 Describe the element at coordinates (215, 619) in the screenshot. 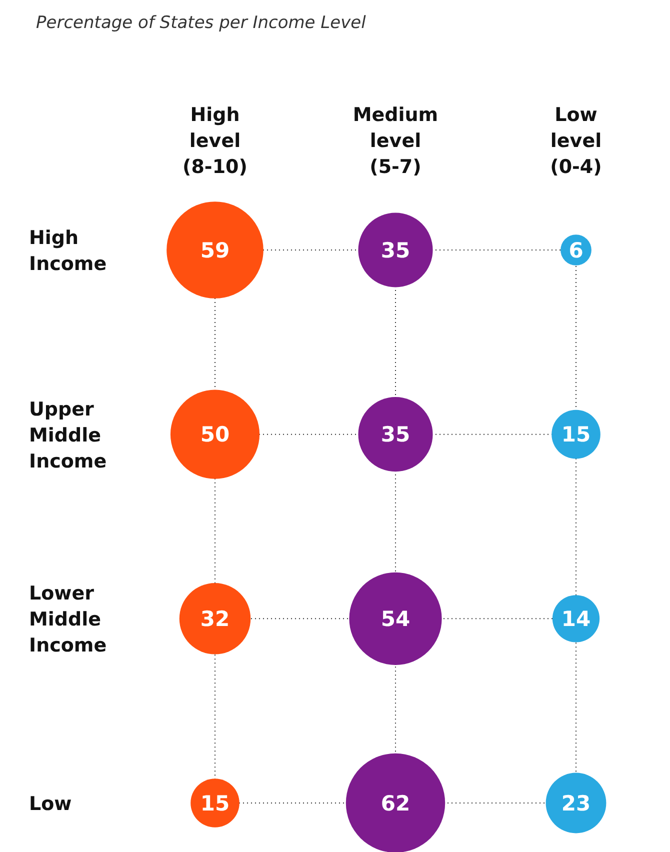

I see `data-label: 32` at that location.